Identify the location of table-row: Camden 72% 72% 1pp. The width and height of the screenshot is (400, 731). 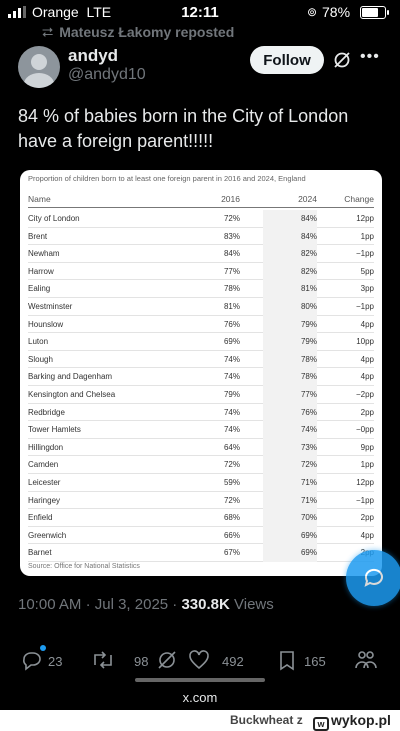
(201, 465).